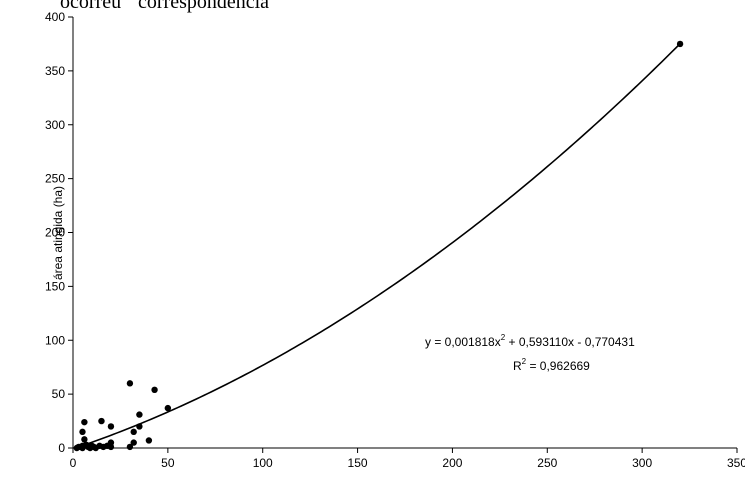  What do you see at coordinates (61, 448) in the screenshot?
I see `y-tick-label: 0` at bounding box center [61, 448].